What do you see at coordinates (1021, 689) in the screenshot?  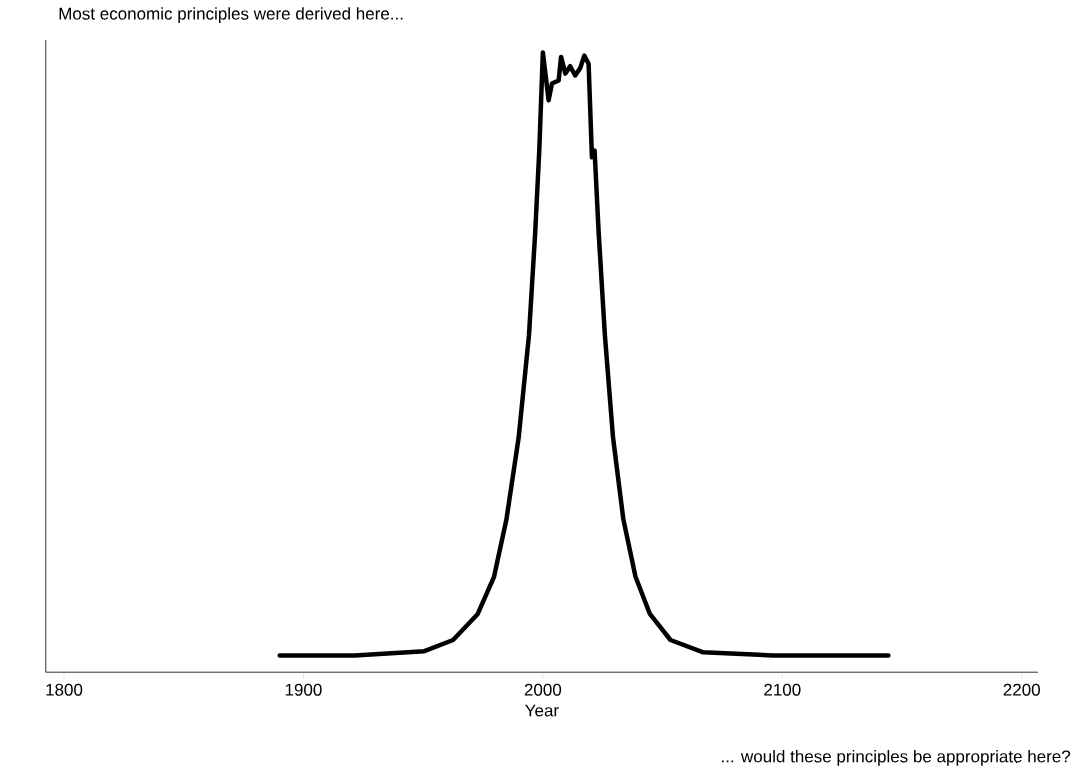 I see `x-tick-label: 2200` at bounding box center [1021, 689].